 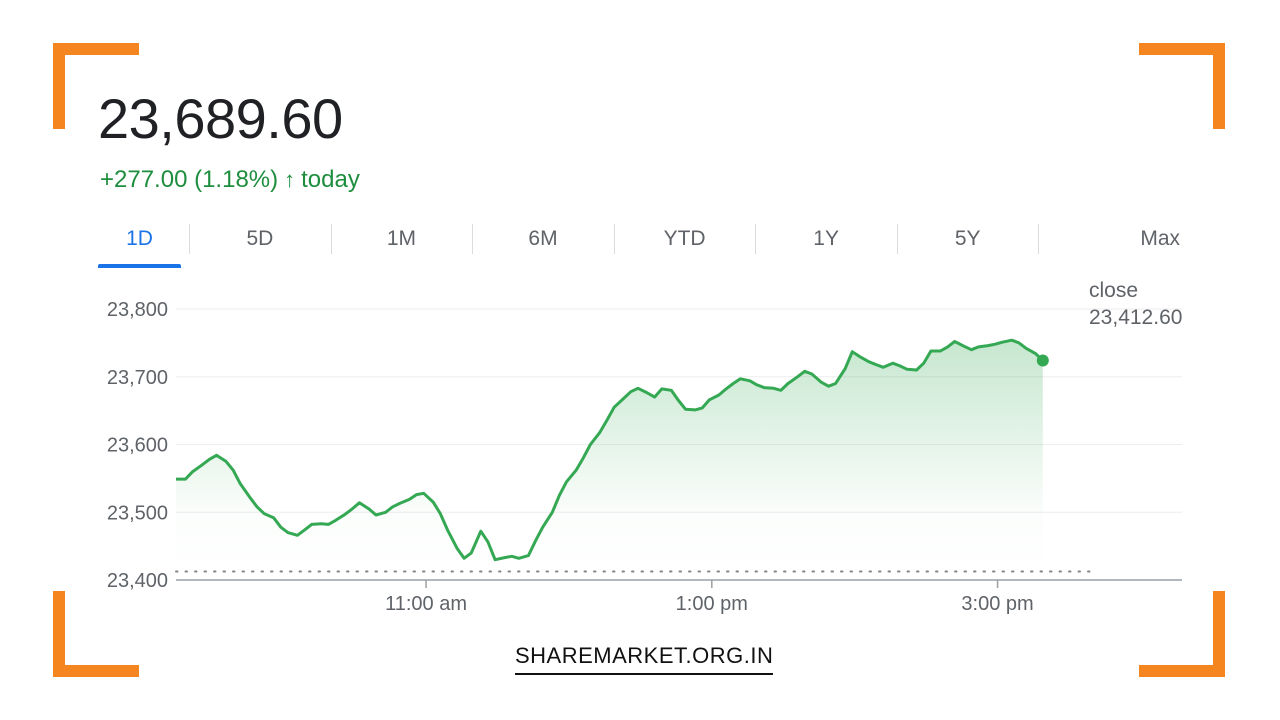 I want to click on x-tick-label: 11:00 am, so click(x=426, y=604).